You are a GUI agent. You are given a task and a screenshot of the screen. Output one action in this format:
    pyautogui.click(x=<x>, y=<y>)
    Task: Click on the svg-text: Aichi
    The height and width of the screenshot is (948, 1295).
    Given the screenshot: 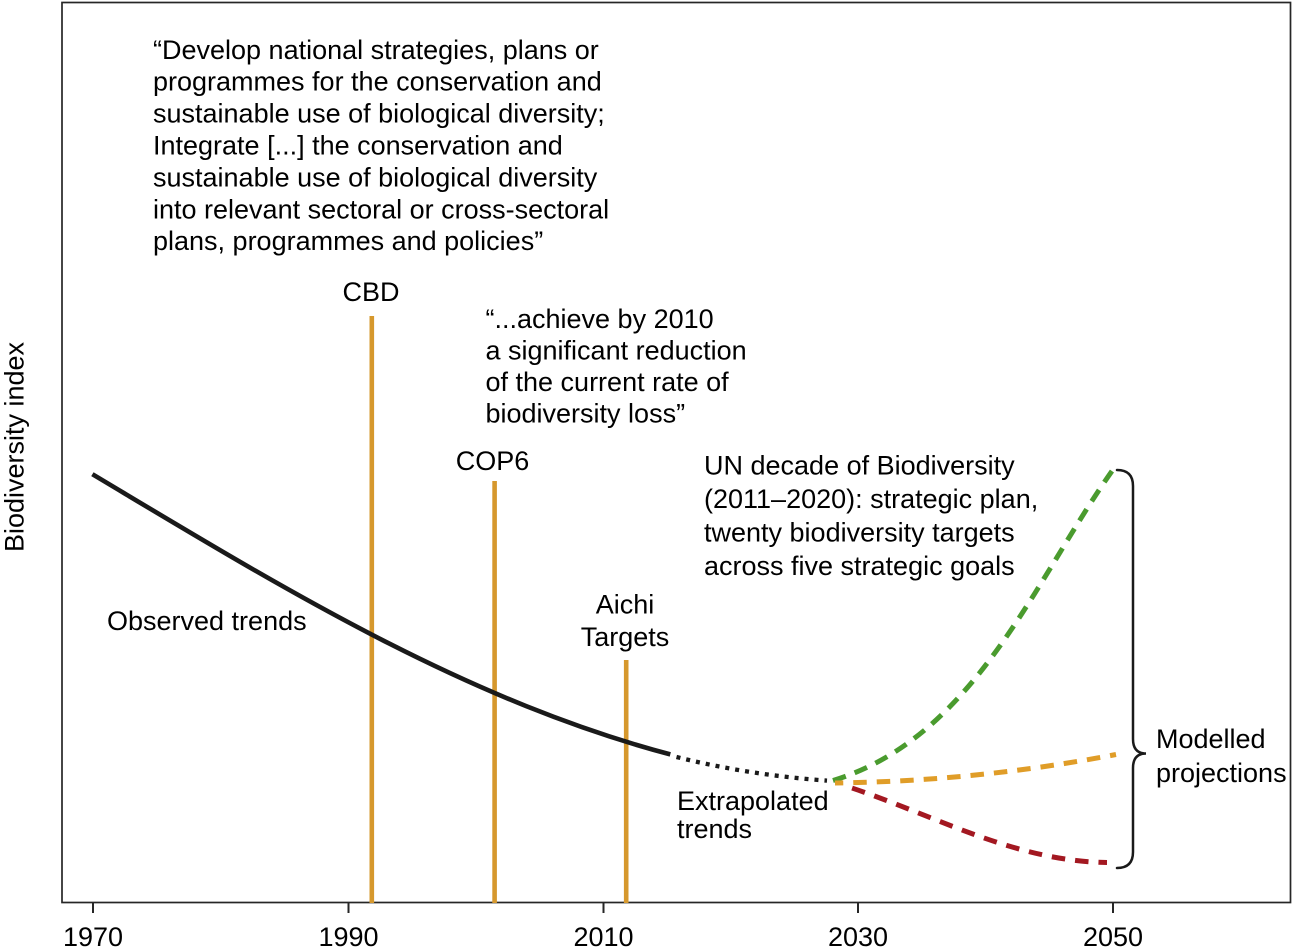 What is the action you would take?
    pyautogui.click(x=625, y=605)
    